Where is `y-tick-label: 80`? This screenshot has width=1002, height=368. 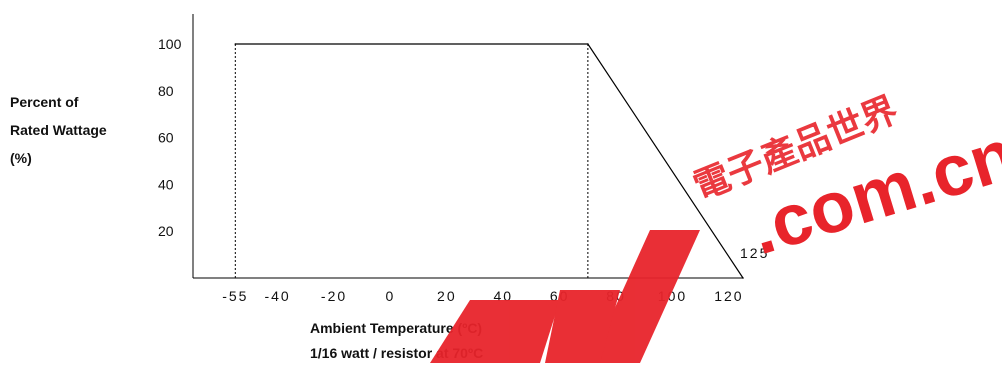 y-tick-label: 80 is located at coordinates (166, 91).